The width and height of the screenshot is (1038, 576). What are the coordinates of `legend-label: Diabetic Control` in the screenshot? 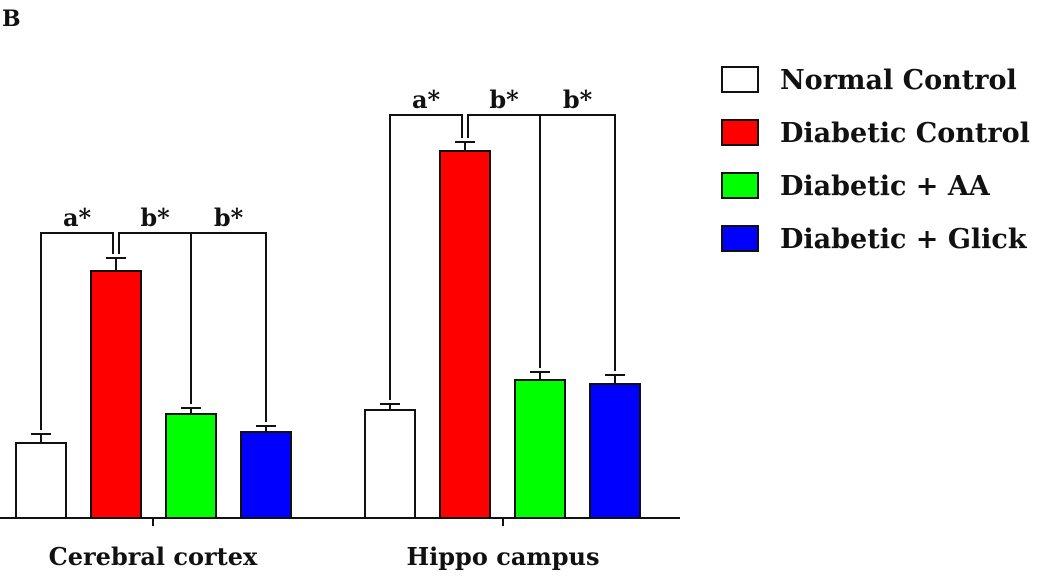 It's located at (905, 133).